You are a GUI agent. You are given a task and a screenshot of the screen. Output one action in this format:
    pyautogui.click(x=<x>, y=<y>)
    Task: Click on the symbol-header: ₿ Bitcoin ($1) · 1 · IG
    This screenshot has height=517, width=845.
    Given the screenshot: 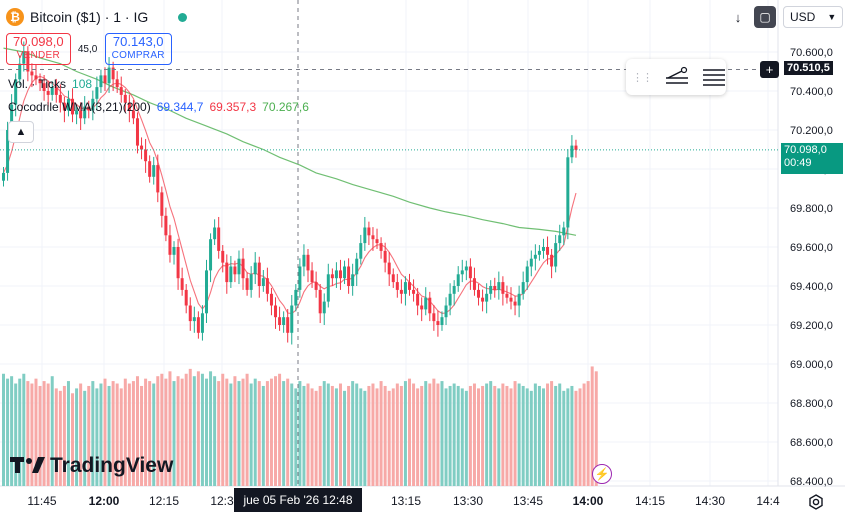 What is the action you would take?
    pyautogui.click(x=97, y=17)
    